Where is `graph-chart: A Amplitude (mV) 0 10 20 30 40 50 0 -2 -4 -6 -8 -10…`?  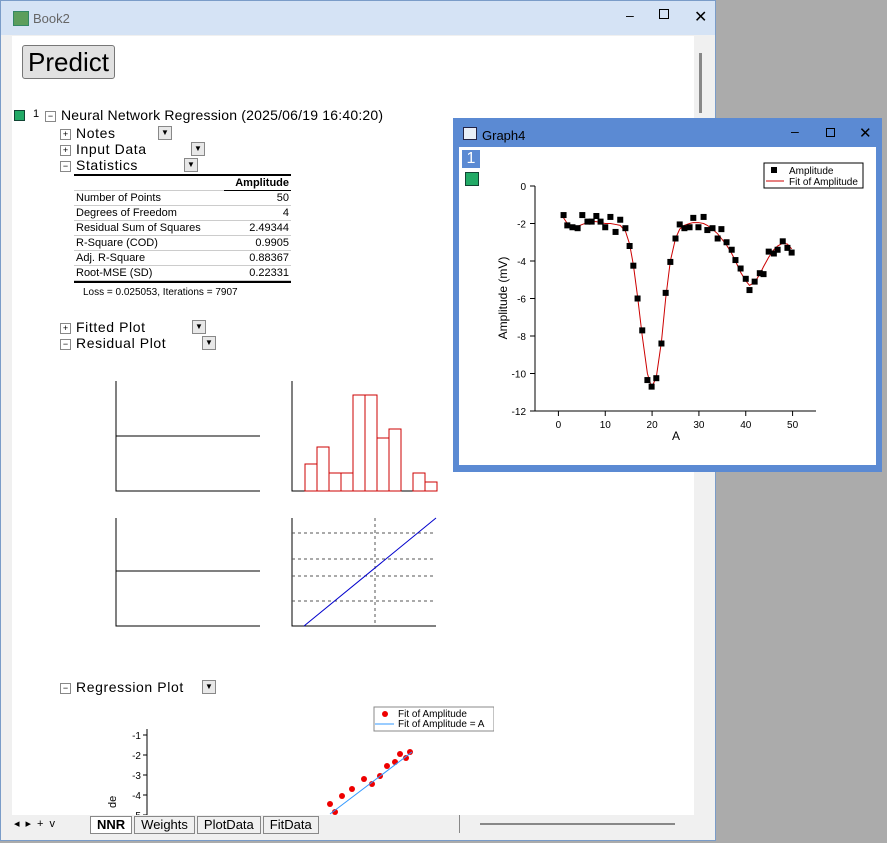 graph-chart: A Amplitude (mV) 0 10 20 30 40 50 0 -2 -4 -6 -8 -10… is located at coordinates (680, 302).